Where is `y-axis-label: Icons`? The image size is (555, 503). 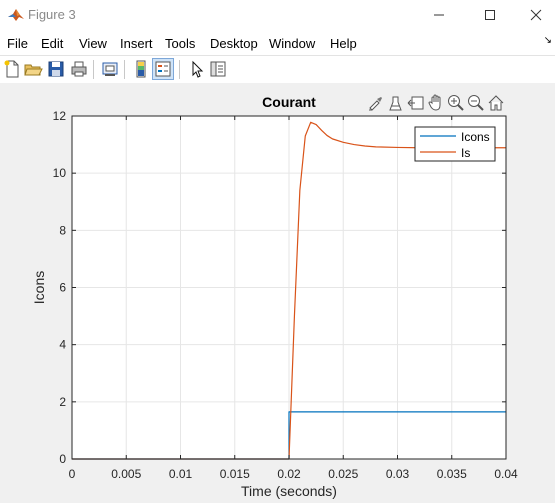
y-axis-label: Icons is located at coordinates (39, 287).